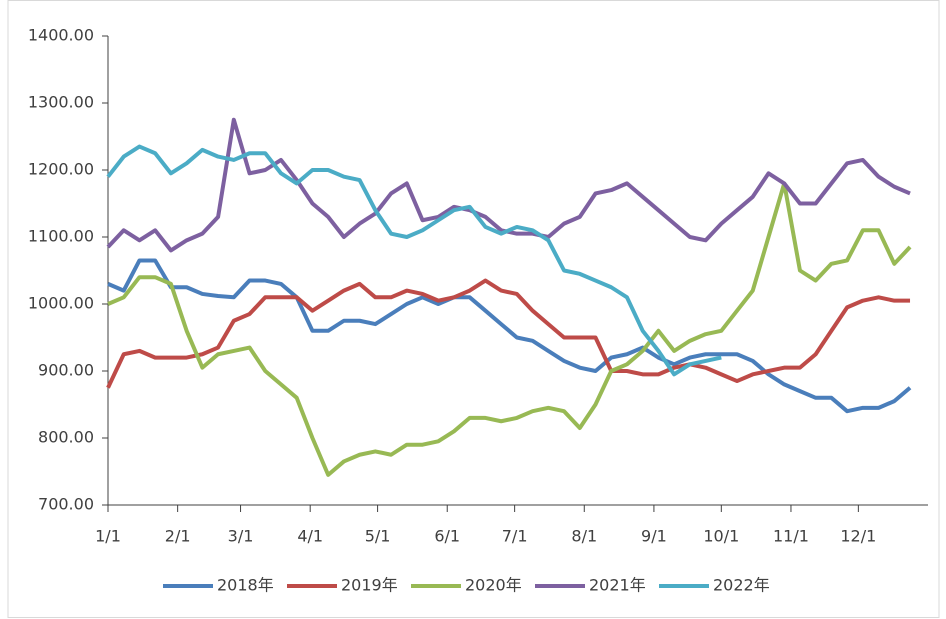 This screenshot has height=619, width=946. What do you see at coordinates (66, 437) in the screenshot?
I see `y-tick-label: 800.00` at bounding box center [66, 437].